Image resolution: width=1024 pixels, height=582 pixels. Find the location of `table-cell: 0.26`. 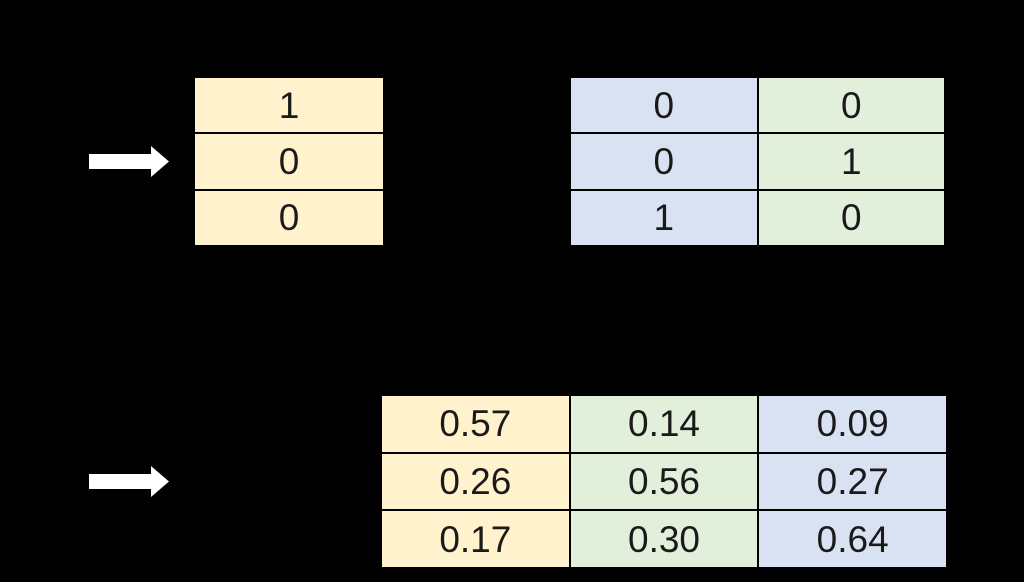

table-cell: 0.26 is located at coordinates (475, 481).